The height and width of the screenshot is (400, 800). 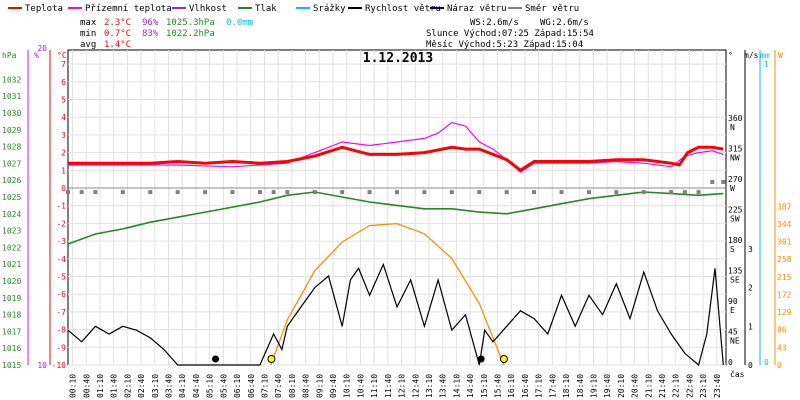 What do you see at coordinates (784, 294) in the screenshot?
I see `tick-w: 172` at bounding box center [784, 294].